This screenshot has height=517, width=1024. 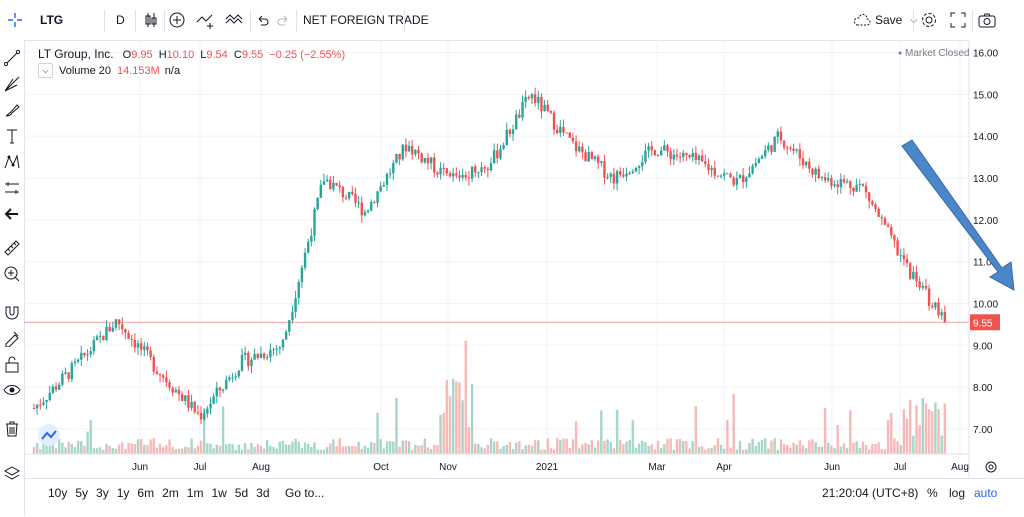 What do you see at coordinates (120, 20) in the screenshot?
I see `interval-button: D` at bounding box center [120, 20].